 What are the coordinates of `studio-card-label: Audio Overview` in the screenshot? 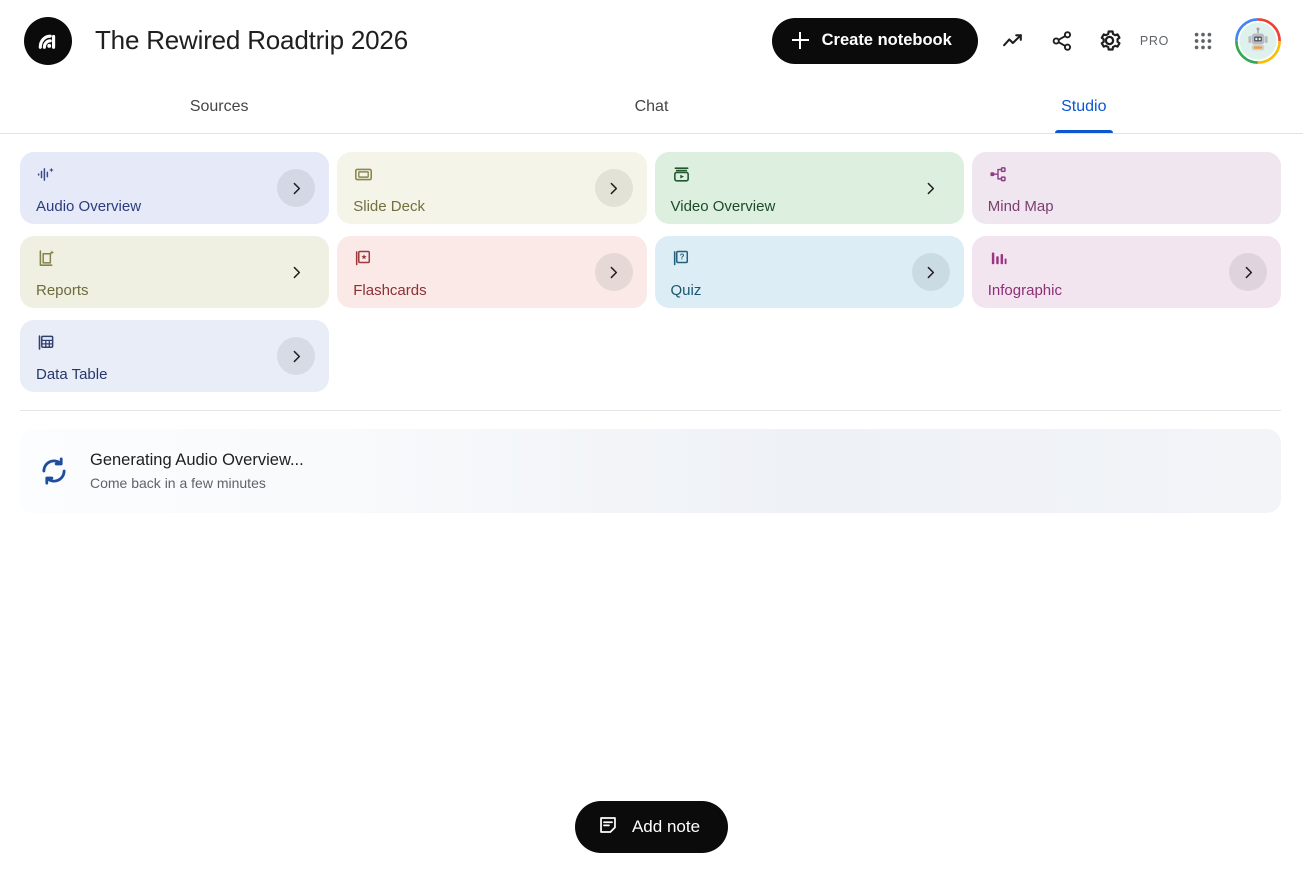 It's located at (89, 206).